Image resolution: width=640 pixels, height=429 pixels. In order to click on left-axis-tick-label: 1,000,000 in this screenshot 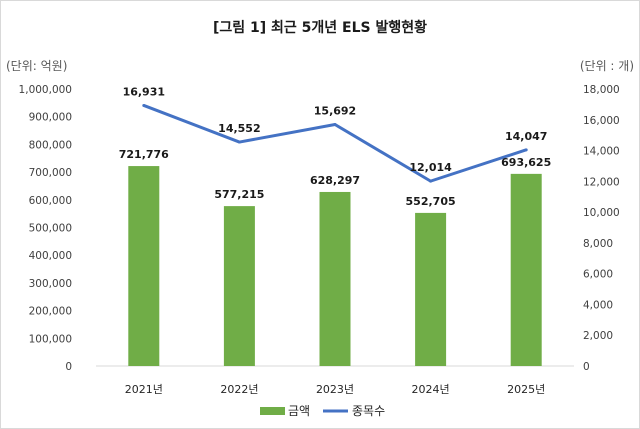, I will do `click(45, 90)`.